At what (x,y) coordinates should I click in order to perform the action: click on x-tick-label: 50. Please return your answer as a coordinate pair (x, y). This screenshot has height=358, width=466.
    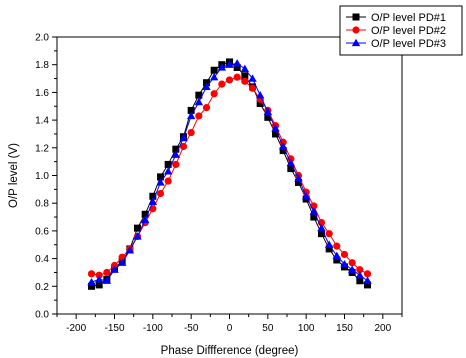
    Looking at the image, I should click on (268, 328).